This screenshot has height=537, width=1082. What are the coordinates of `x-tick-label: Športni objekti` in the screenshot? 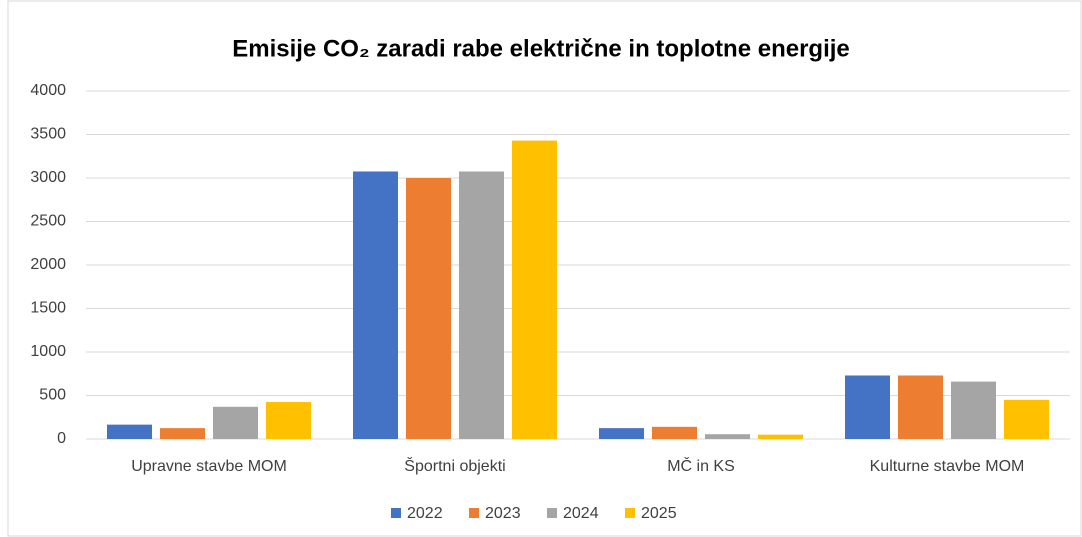 It's located at (454, 465).